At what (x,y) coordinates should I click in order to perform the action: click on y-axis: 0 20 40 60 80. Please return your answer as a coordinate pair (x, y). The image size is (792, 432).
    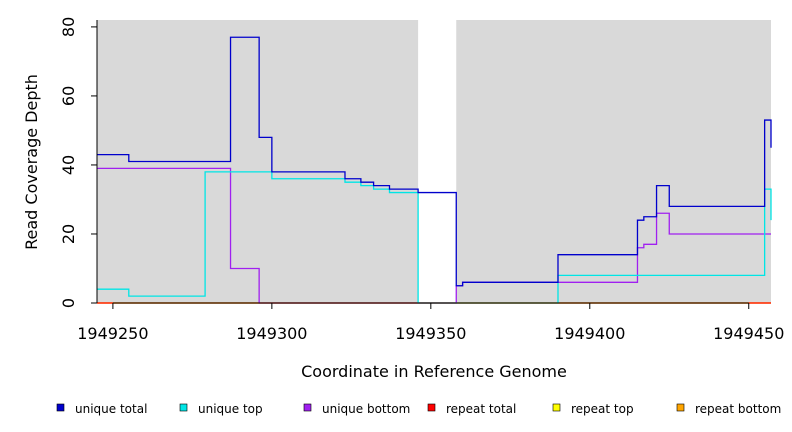
    Looking at the image, I should click on (78, 162).